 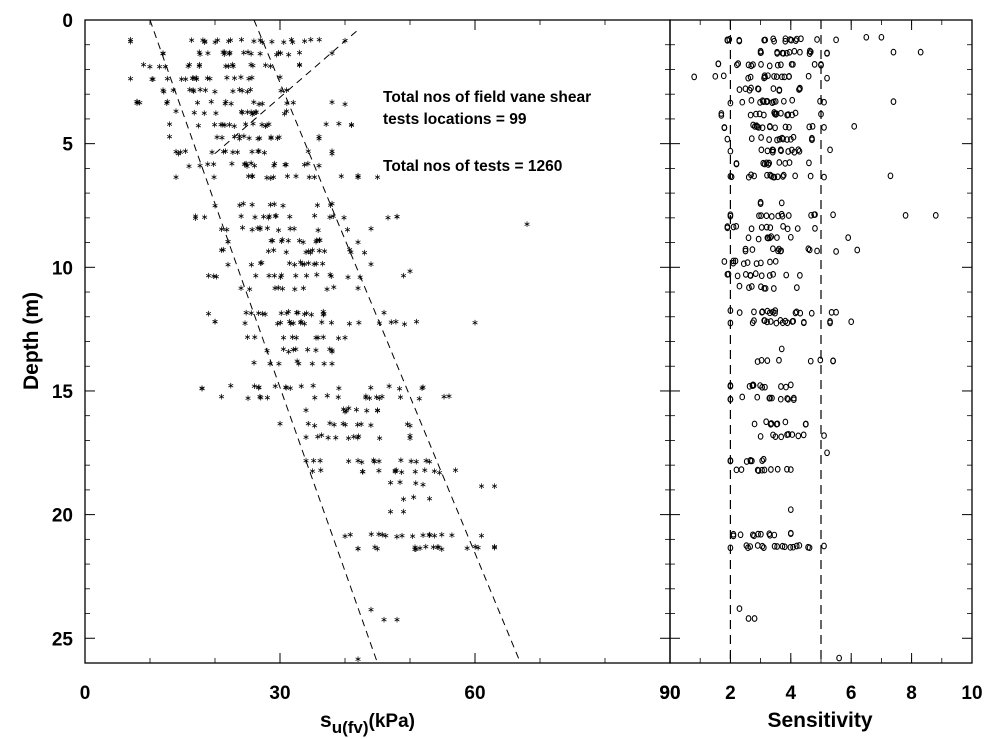 What do you see at coordinates (669, 693) in the screenshot?
I see `left-x-tick-label: 90` at bounding box center [669, 693].